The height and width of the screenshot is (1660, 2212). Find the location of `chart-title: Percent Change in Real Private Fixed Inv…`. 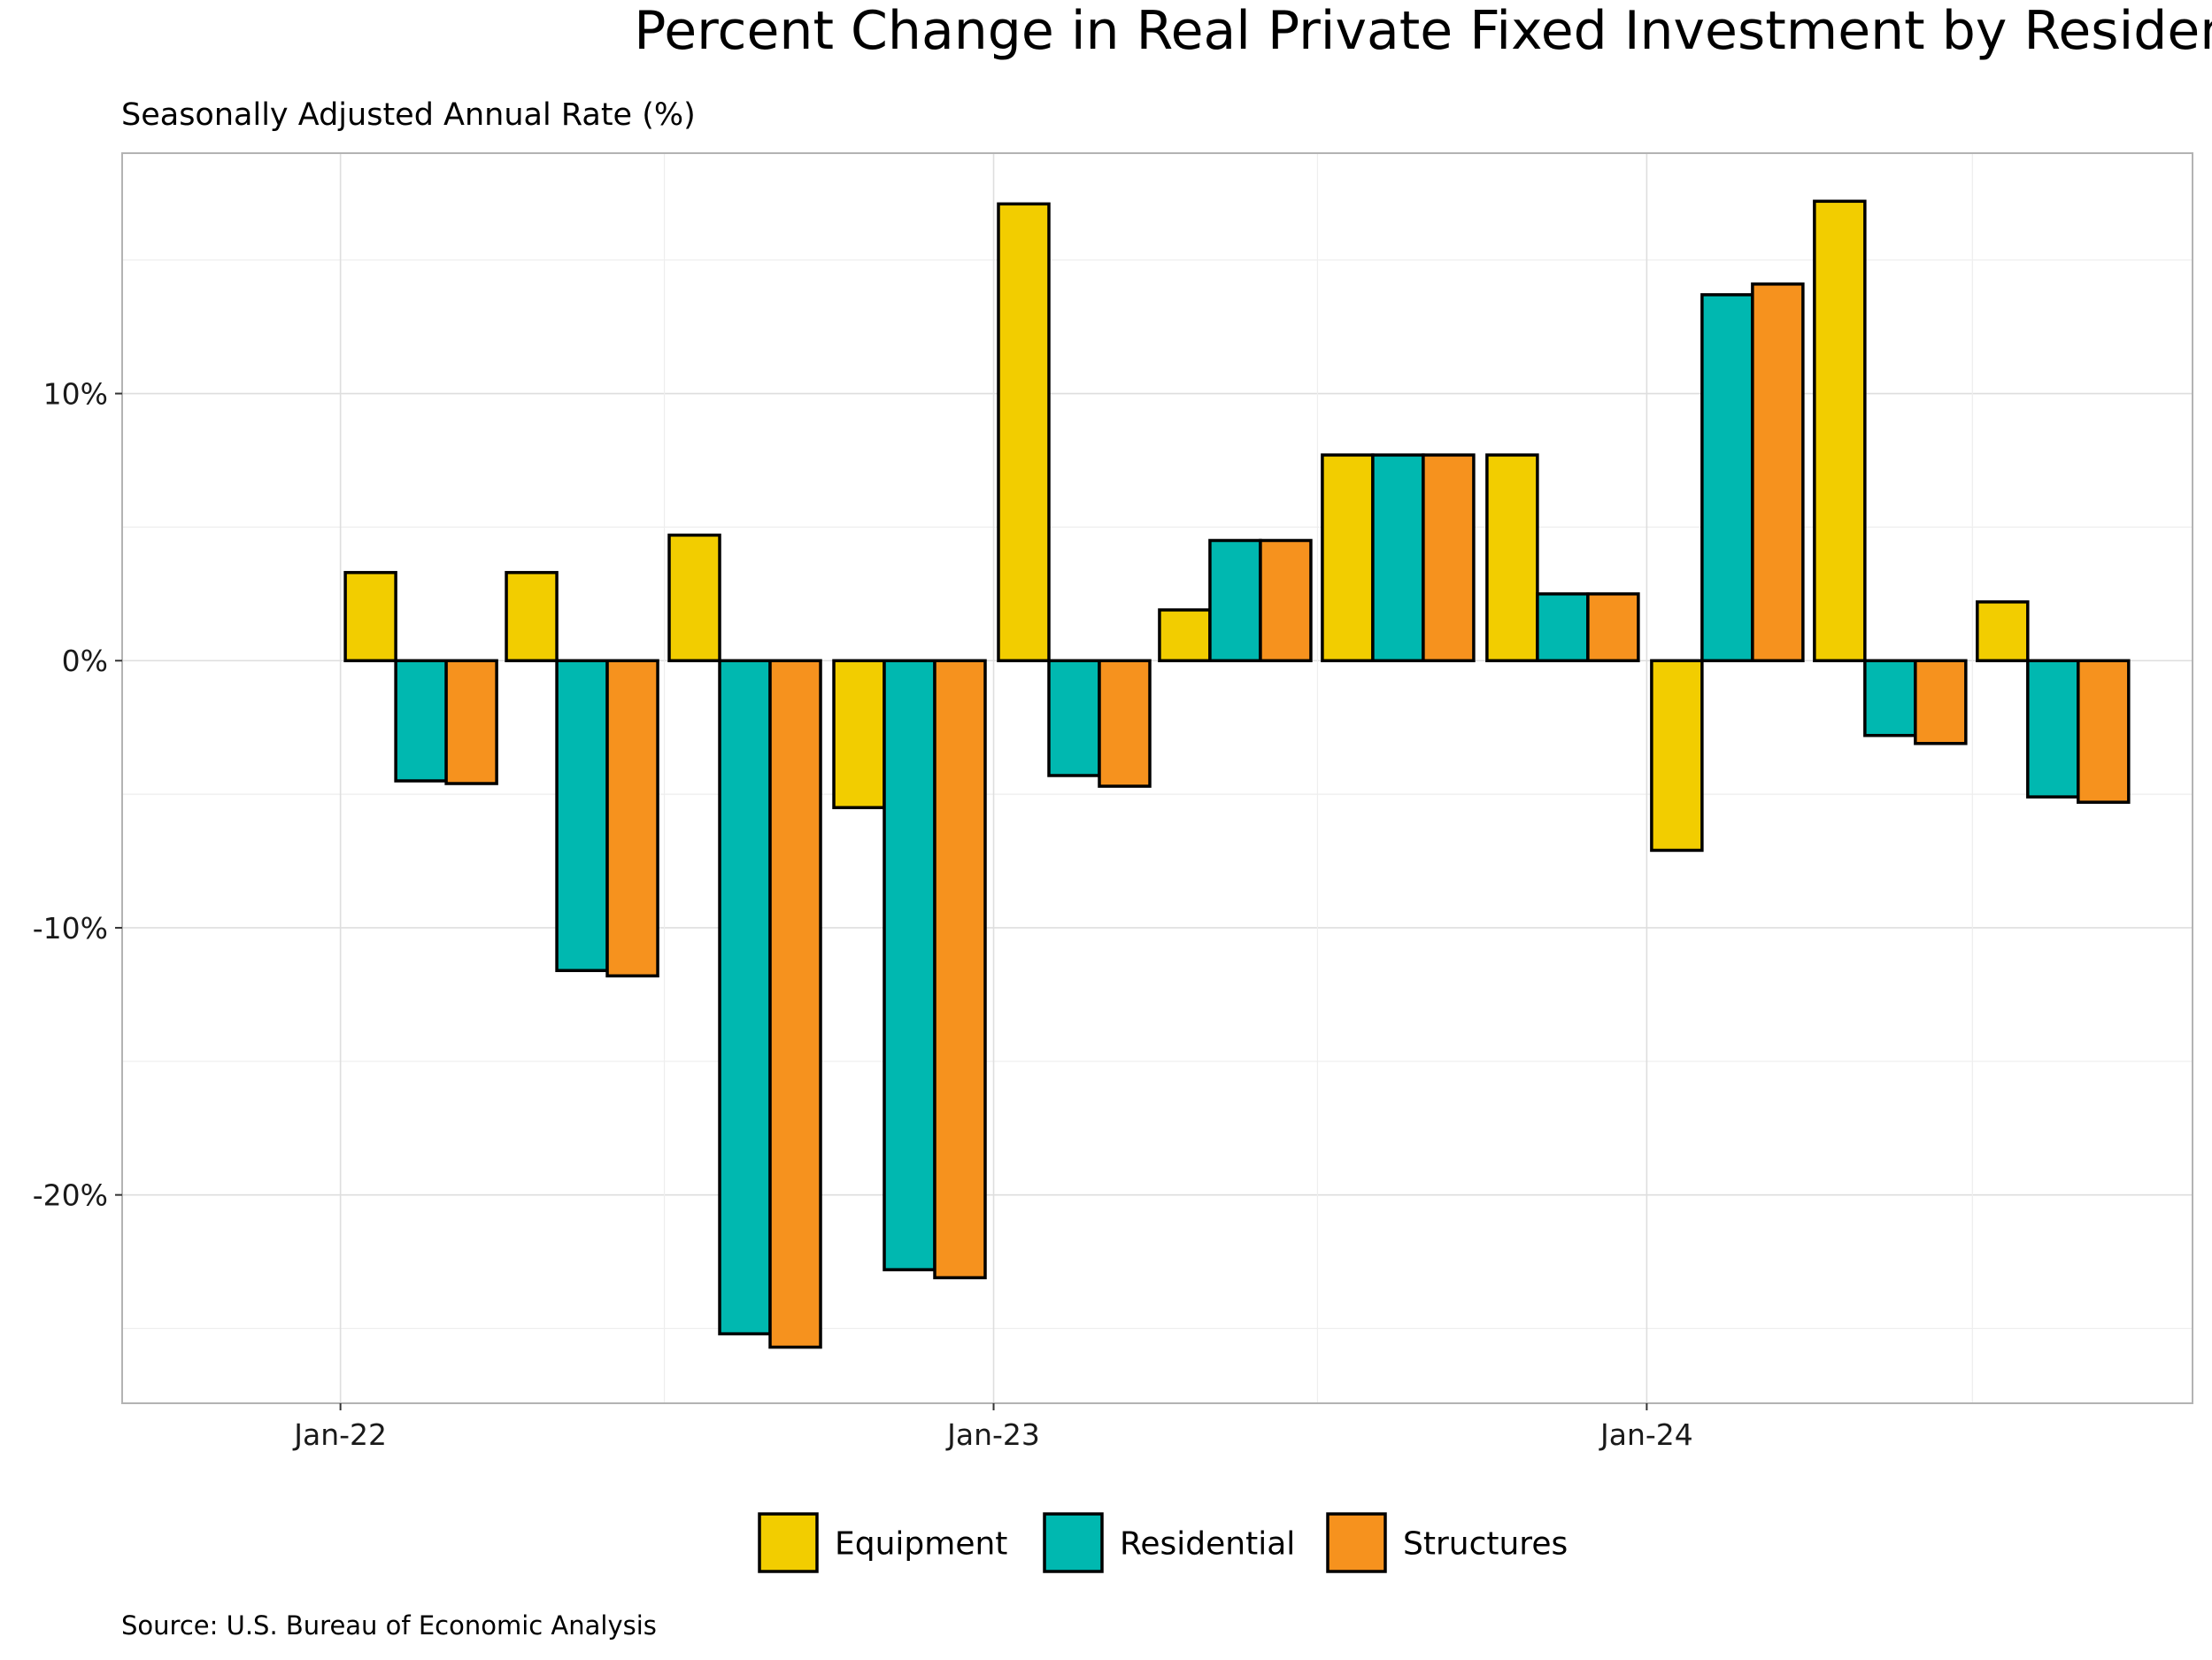

chart-title: Percent Change in Real Private Fixed Inv… is located at coordinates (1423, 31).